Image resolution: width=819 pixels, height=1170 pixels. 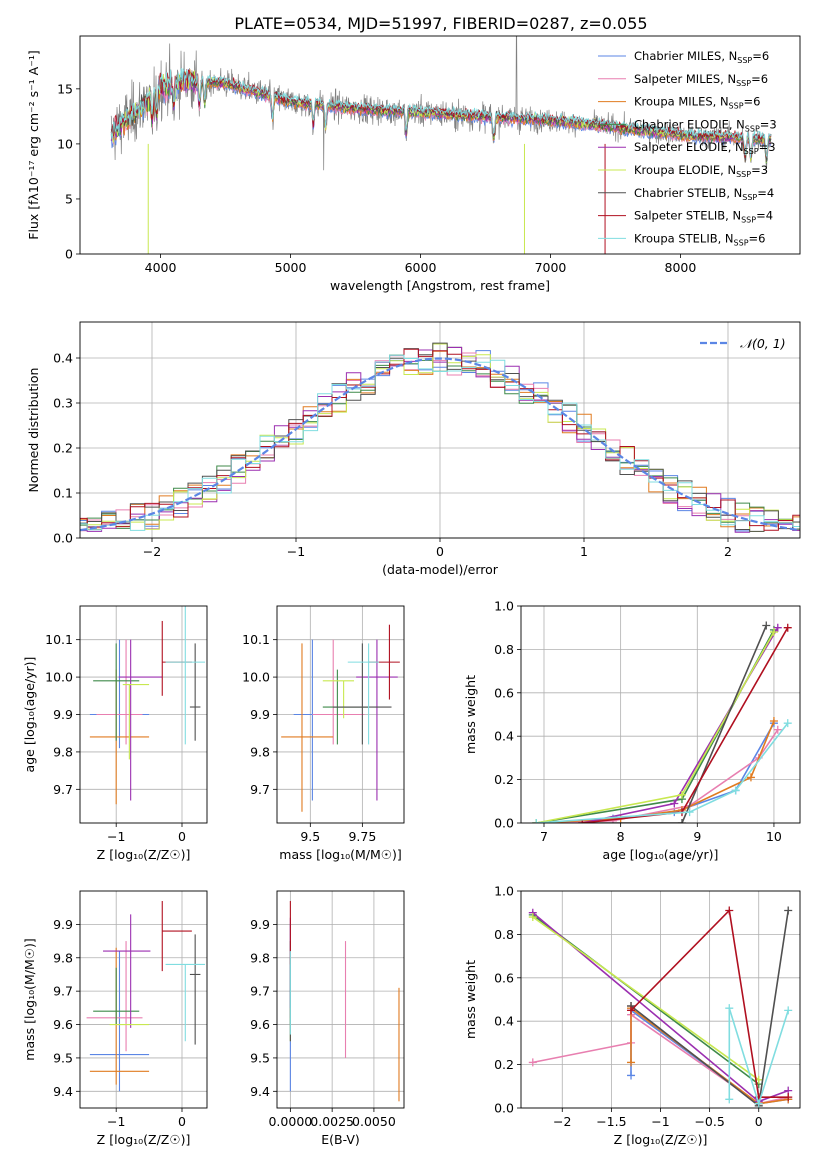 I want to click on x-tick-label: 0.0000, so click(x=290, y=1121).